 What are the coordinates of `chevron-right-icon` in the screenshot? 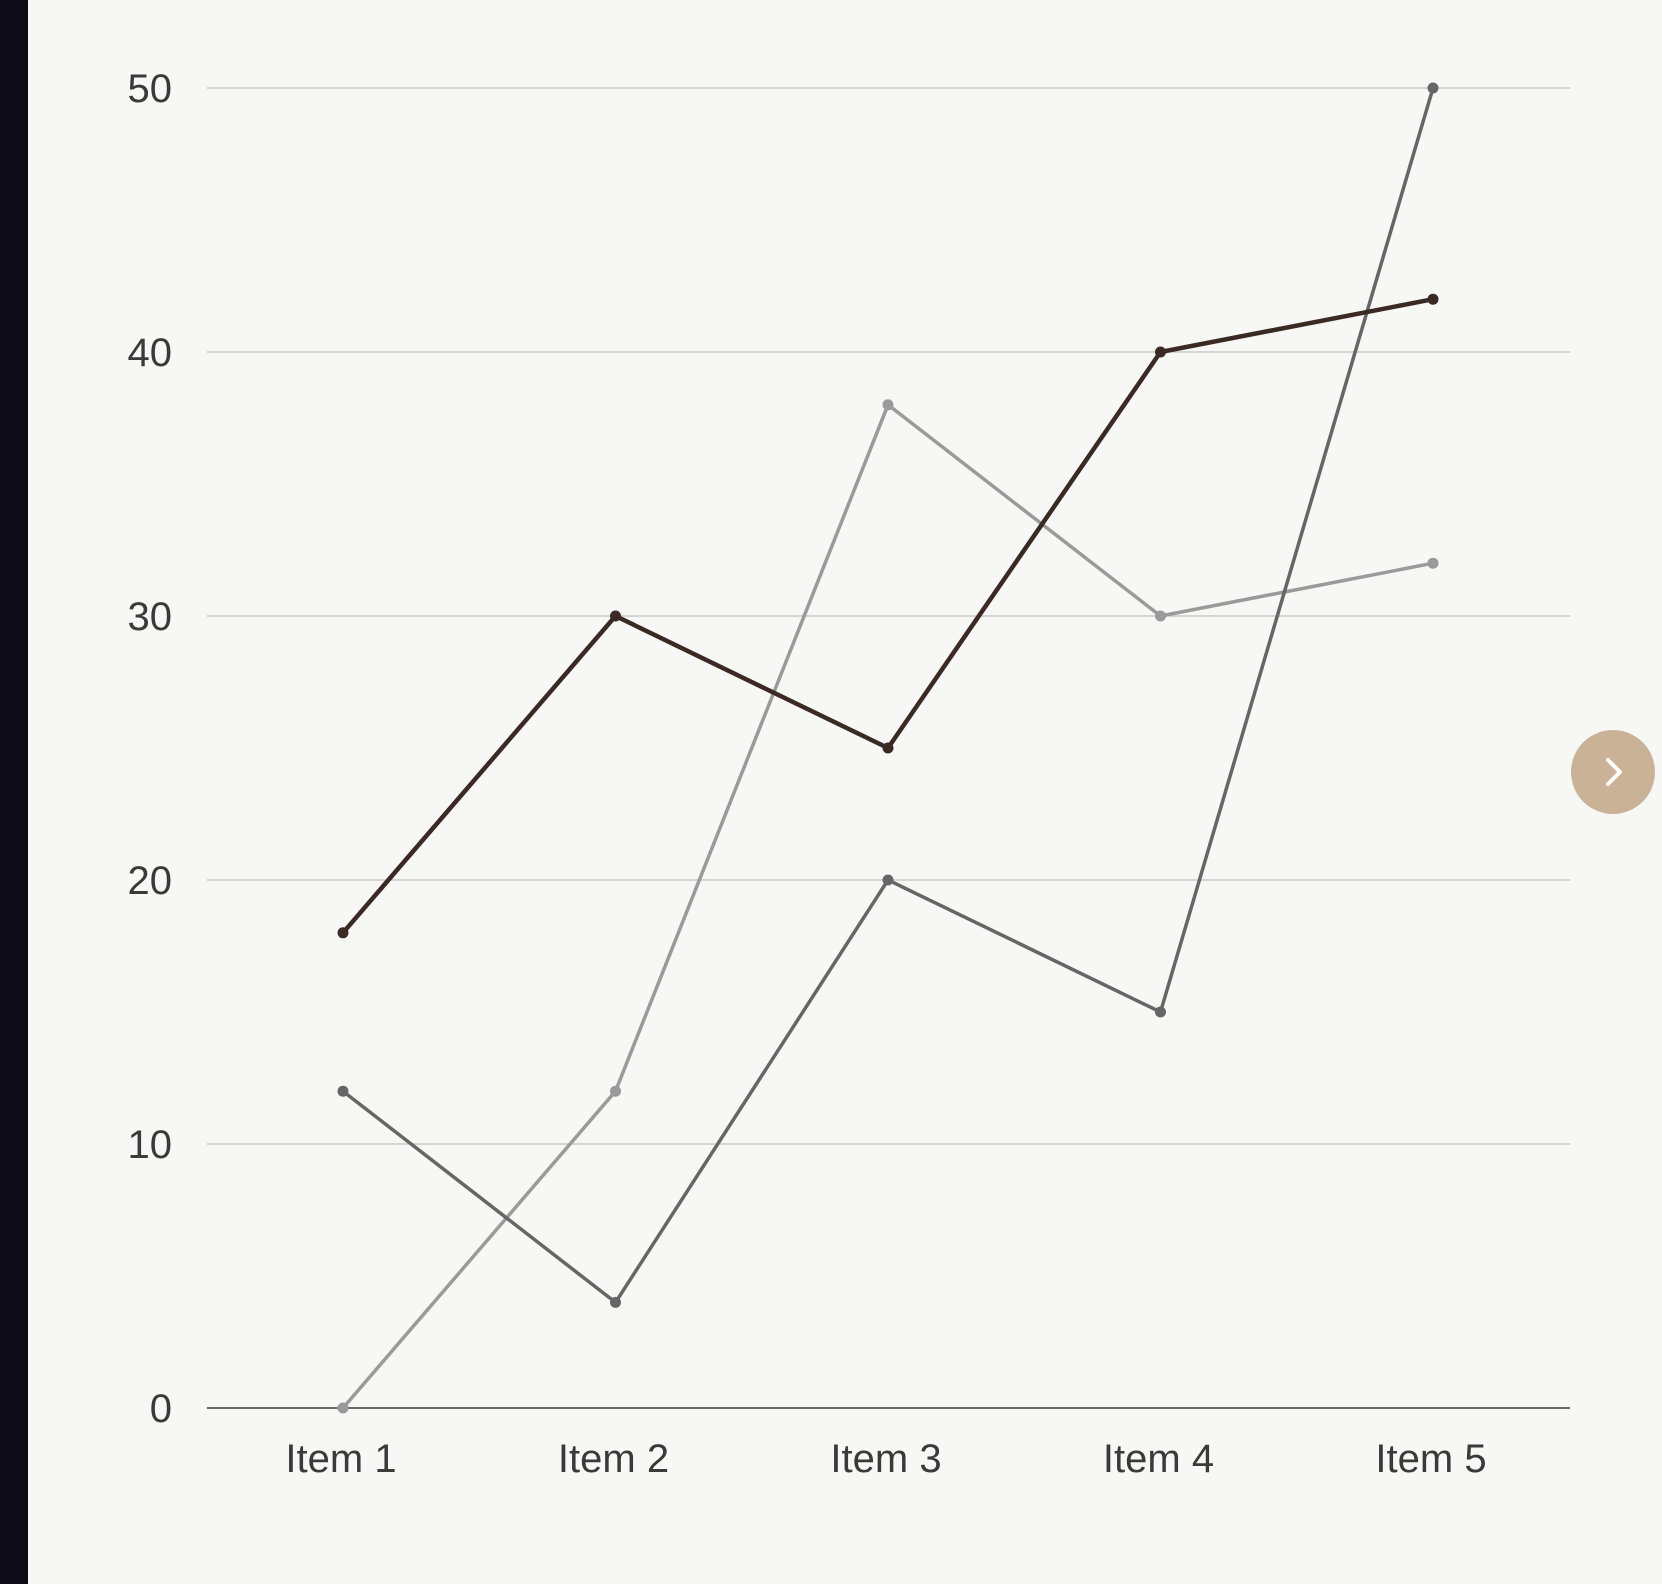 It's located at (1614, 772).